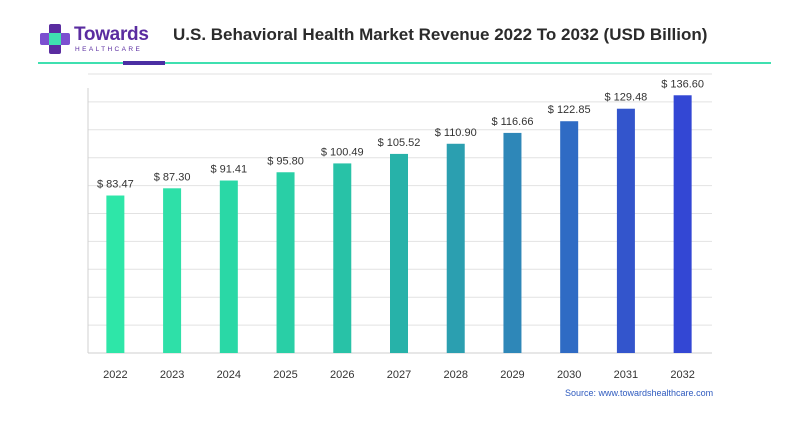 The height and width of the screenshot is (423, 800). What do you see at coordinates (115, 375) in the screenshot?
I see `x-tick-label-2022: 2022` at bounding box center [115, 375].